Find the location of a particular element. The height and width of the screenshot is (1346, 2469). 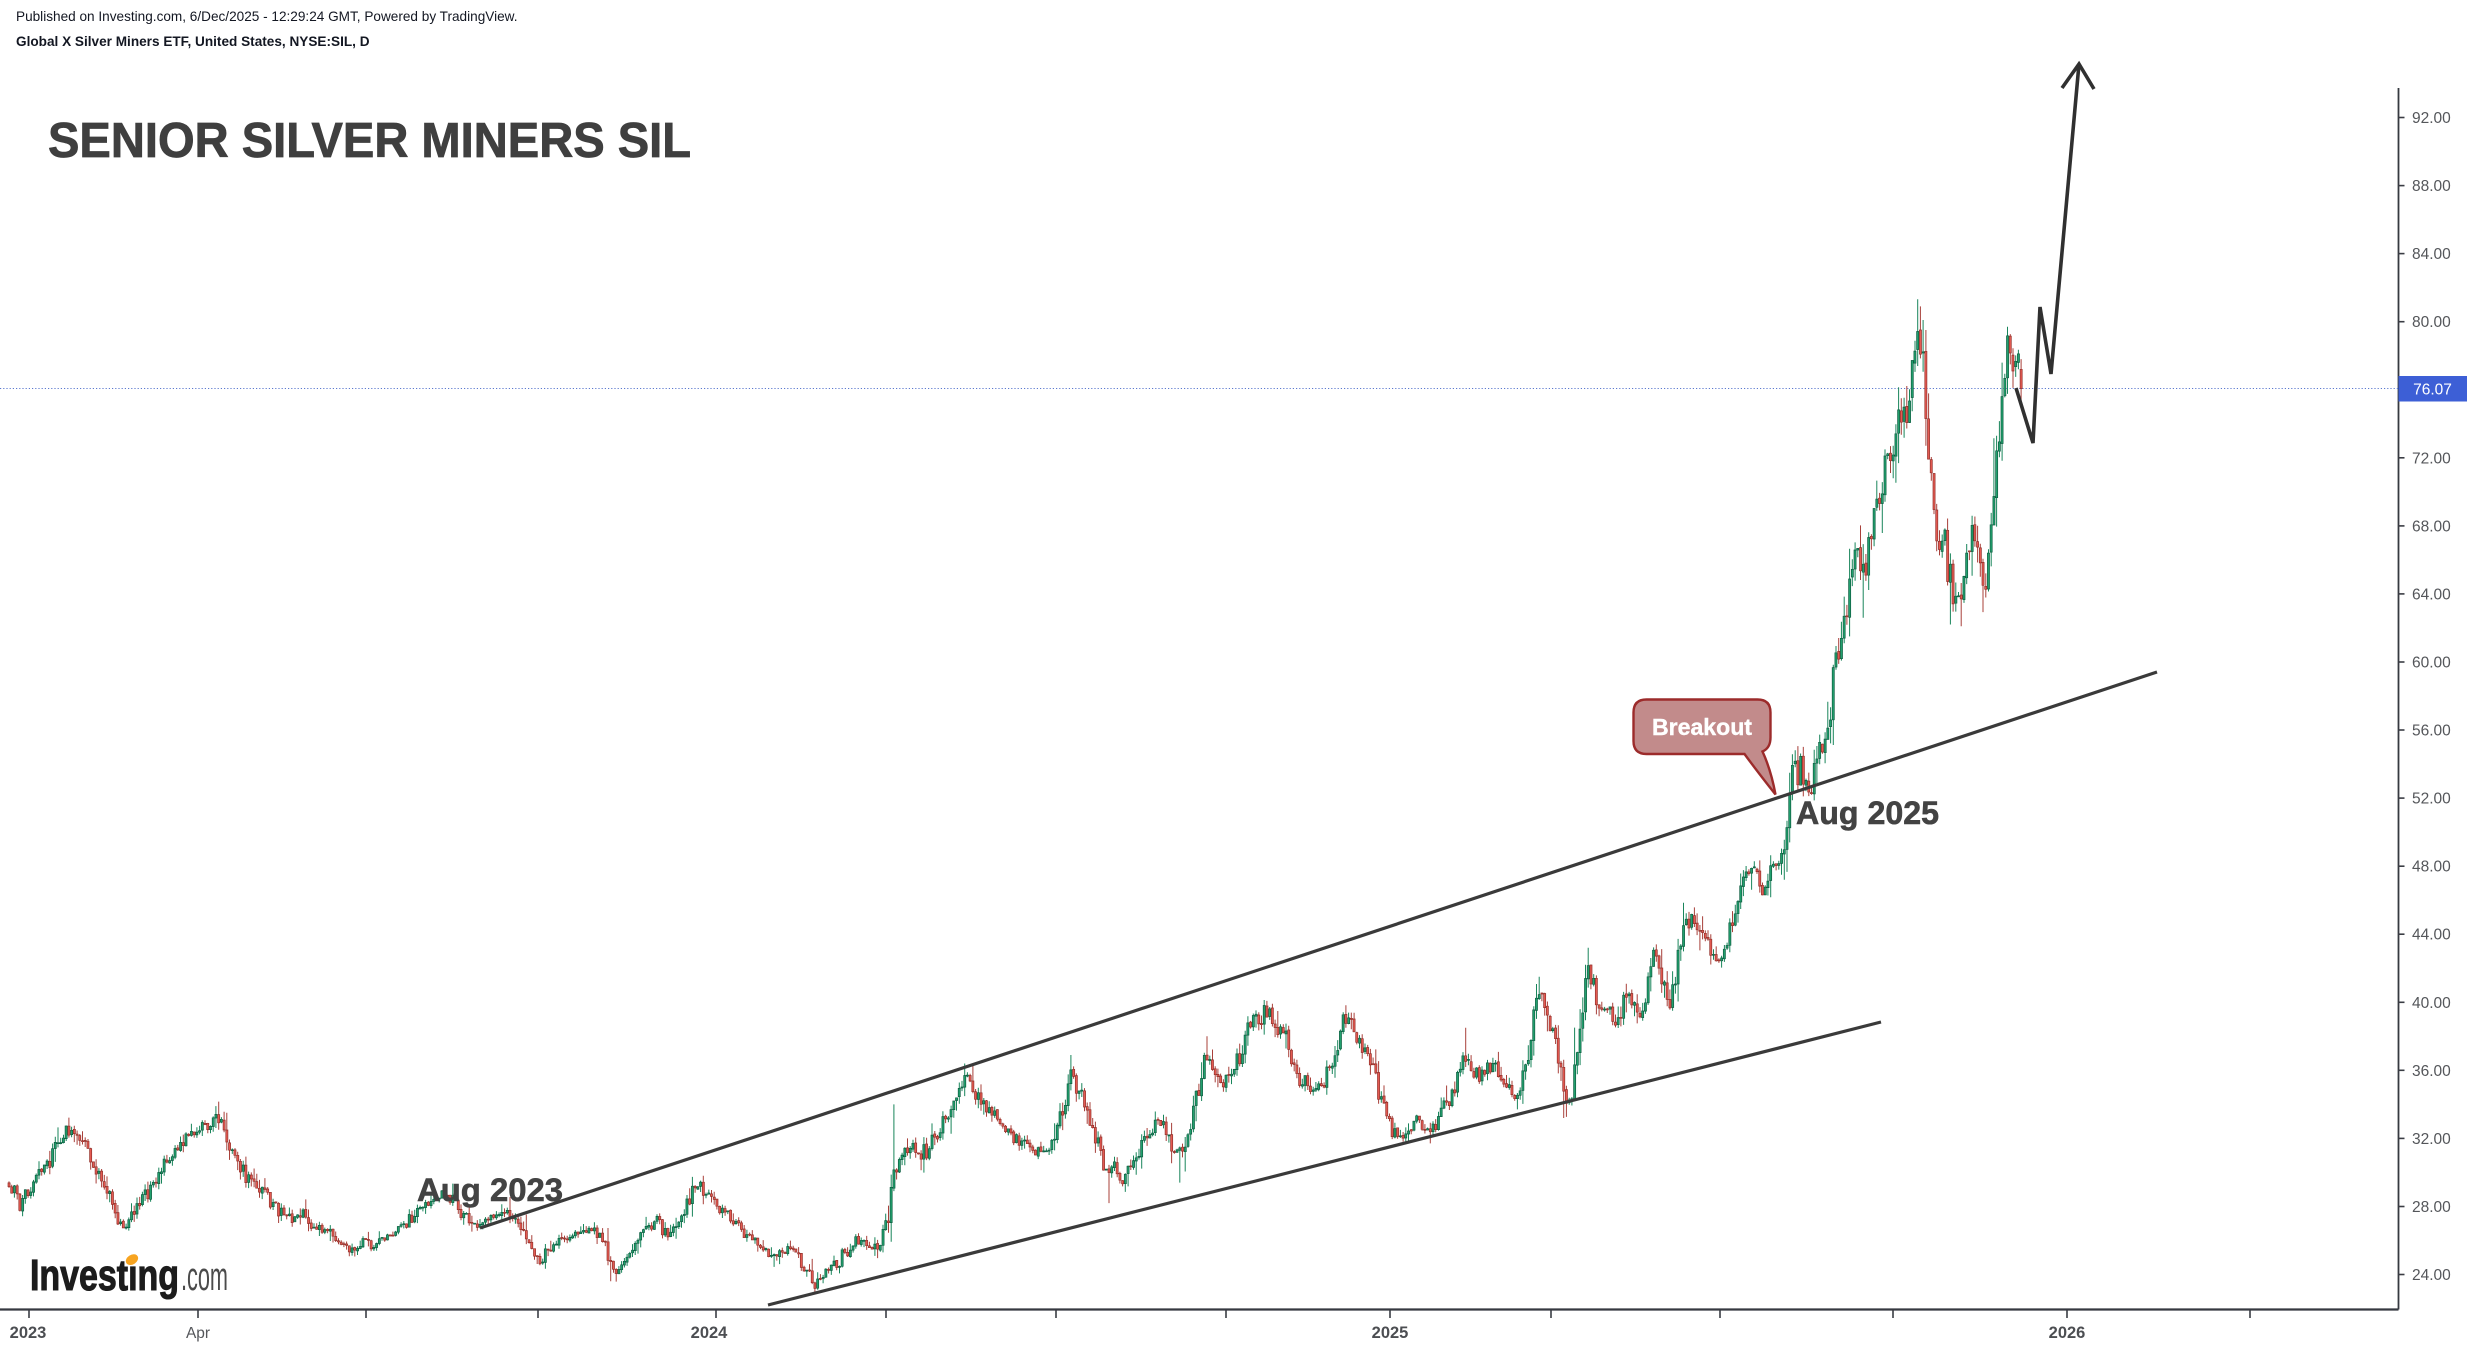

svg-text: 68.00 is located at coordinates (2431, 526).